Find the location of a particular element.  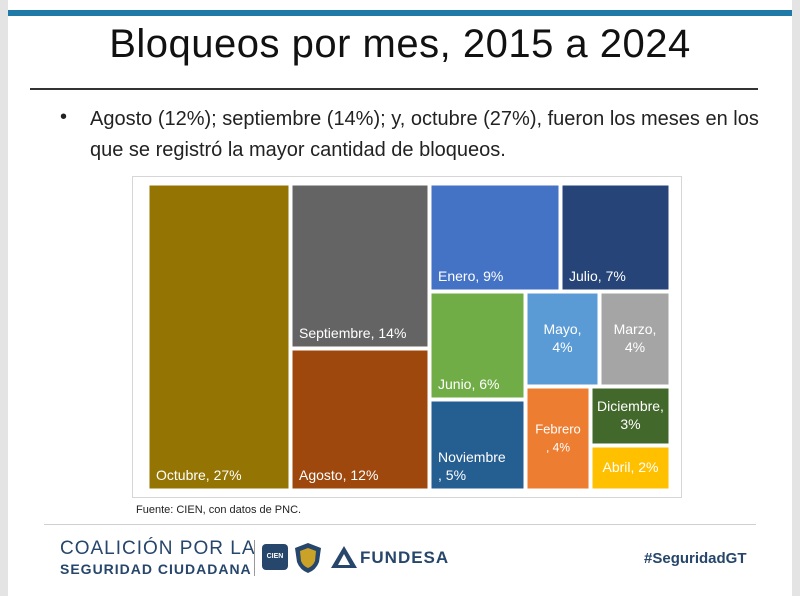

treemap-cell-mayo is located at coordinates (562, 339).